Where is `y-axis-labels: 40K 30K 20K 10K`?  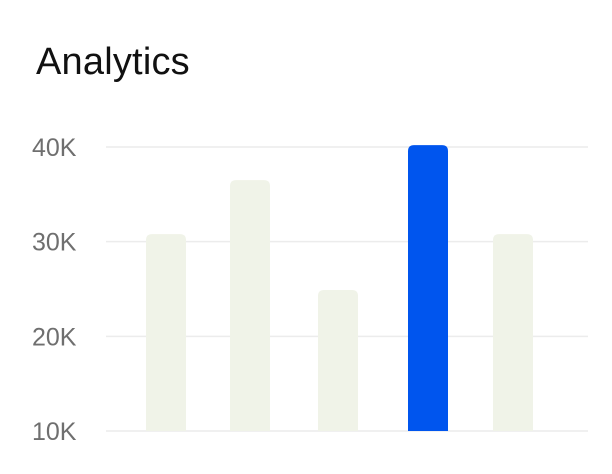
y-axis-labels: 40K 30K 20K 10K is located at coordinates (54, 290).